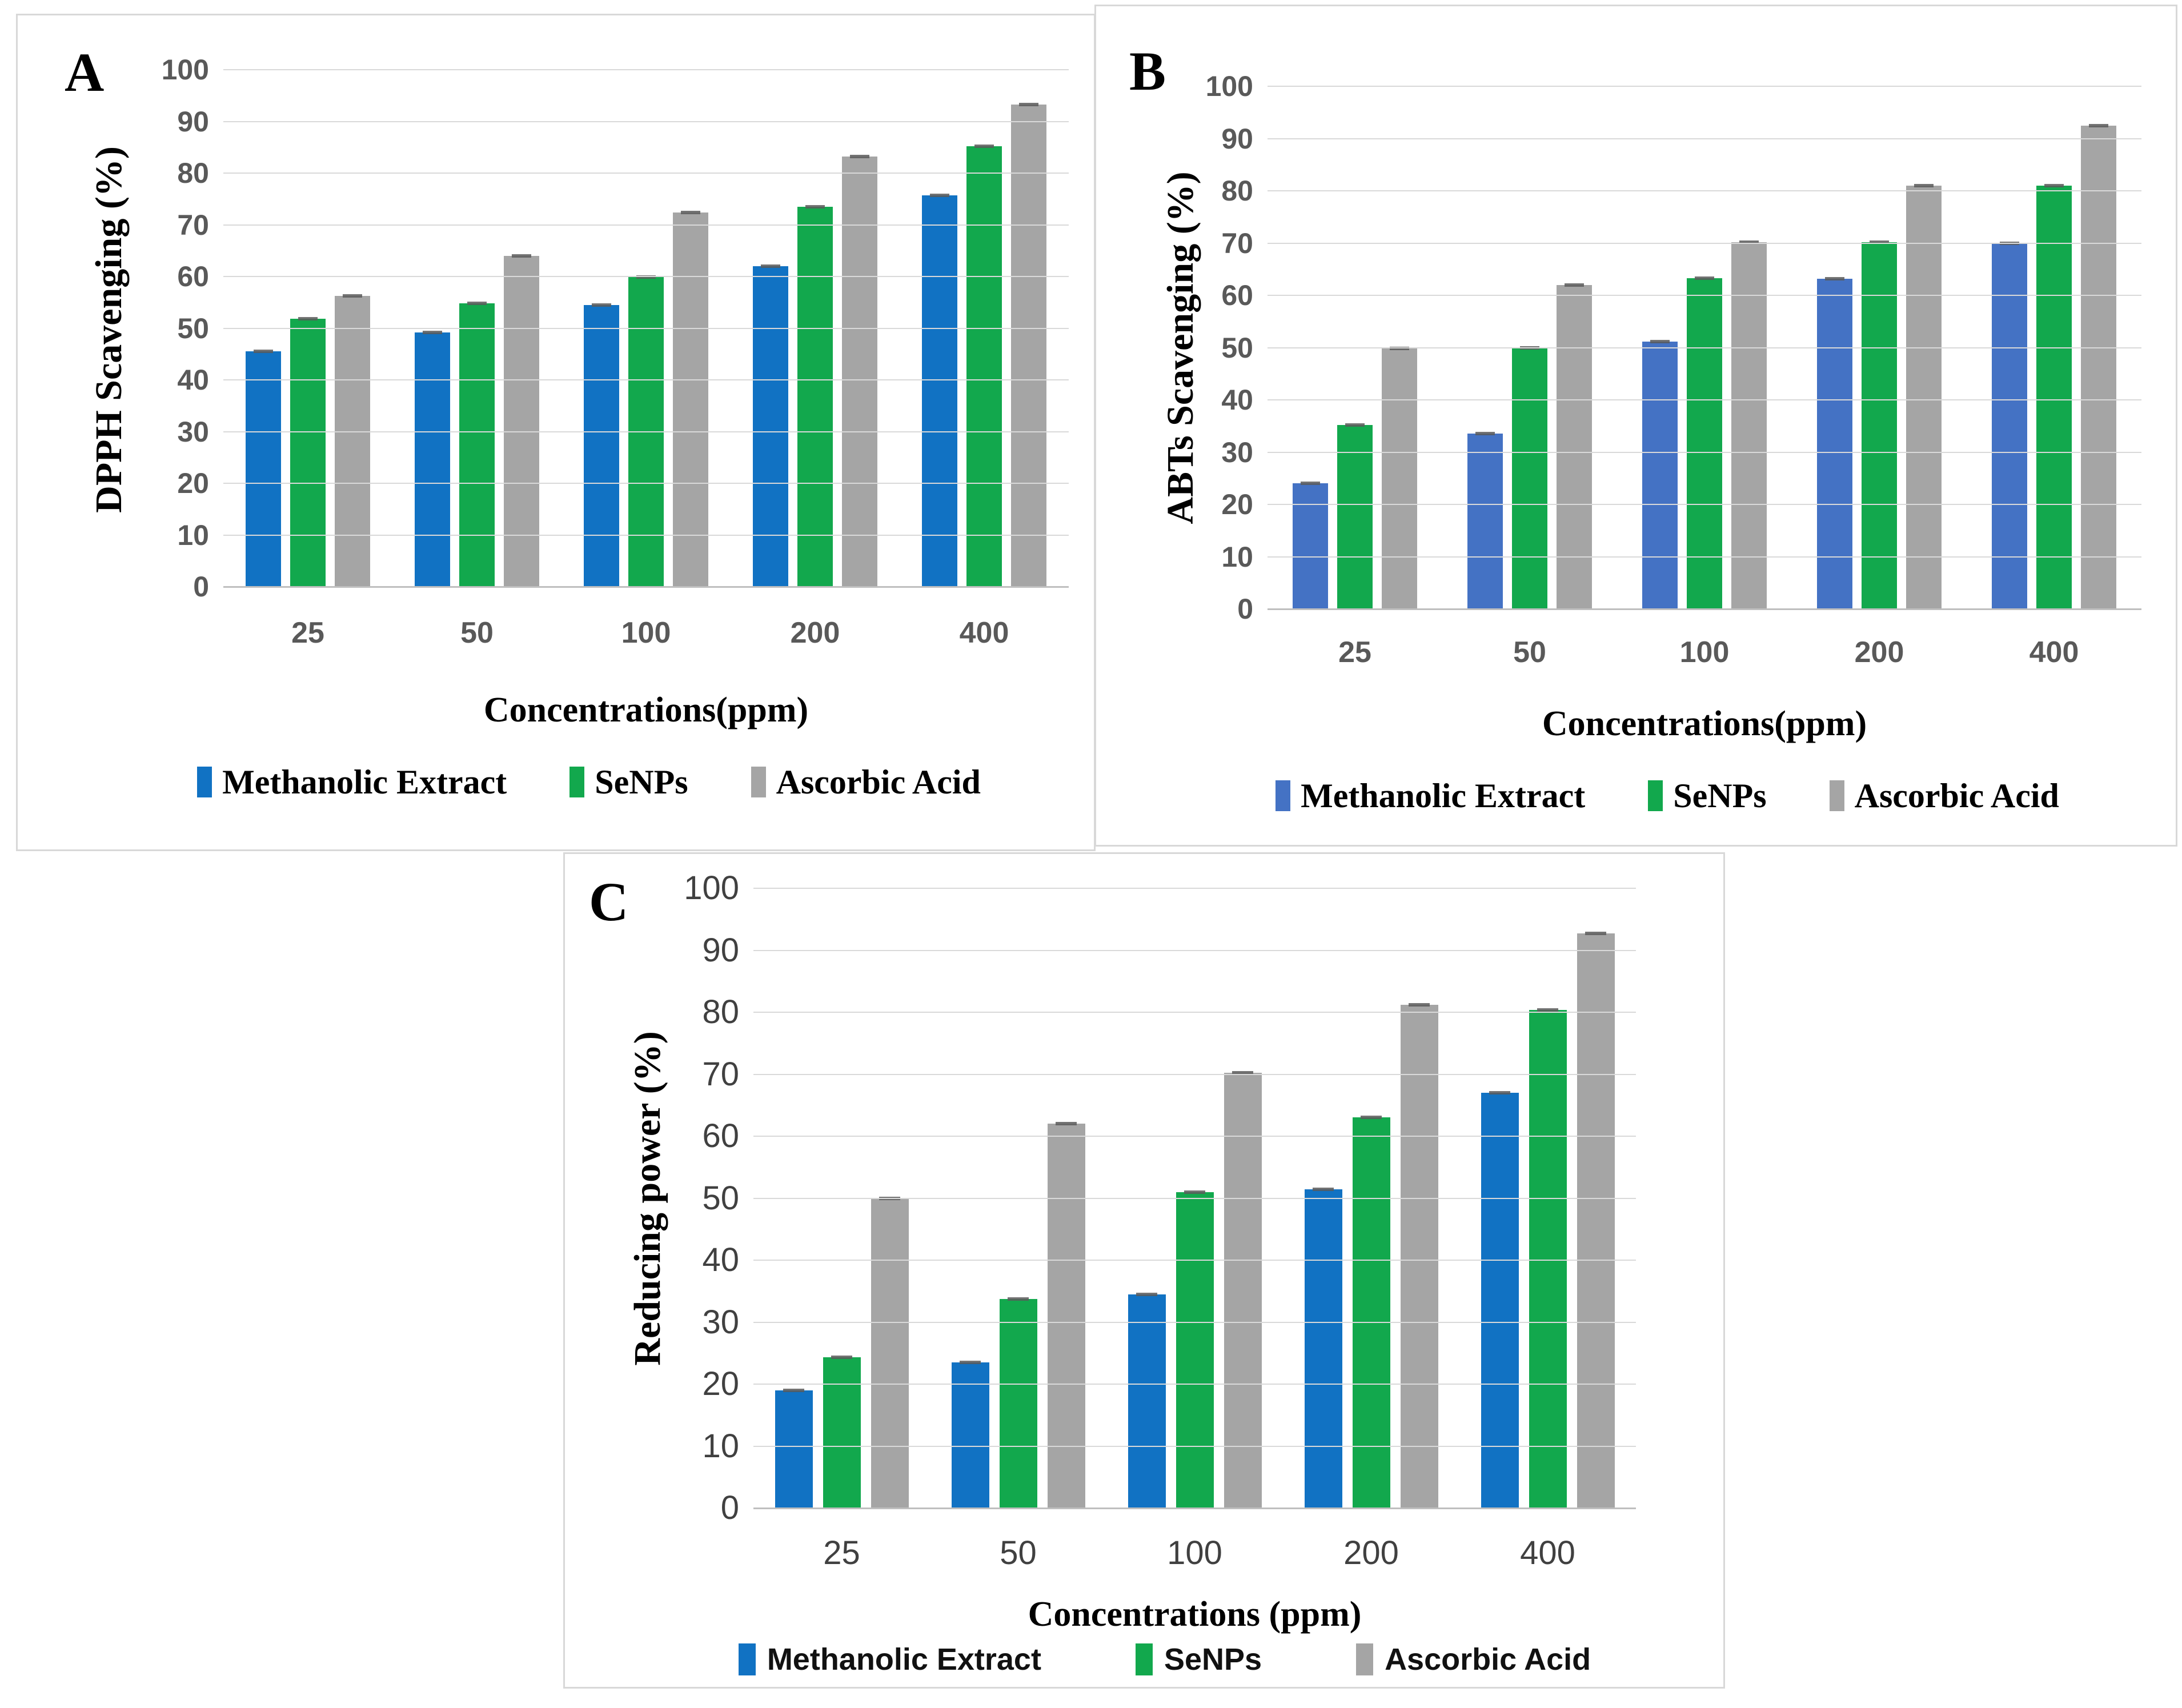  I want to click on bar-senps-25ppm, so click(842, 1432).